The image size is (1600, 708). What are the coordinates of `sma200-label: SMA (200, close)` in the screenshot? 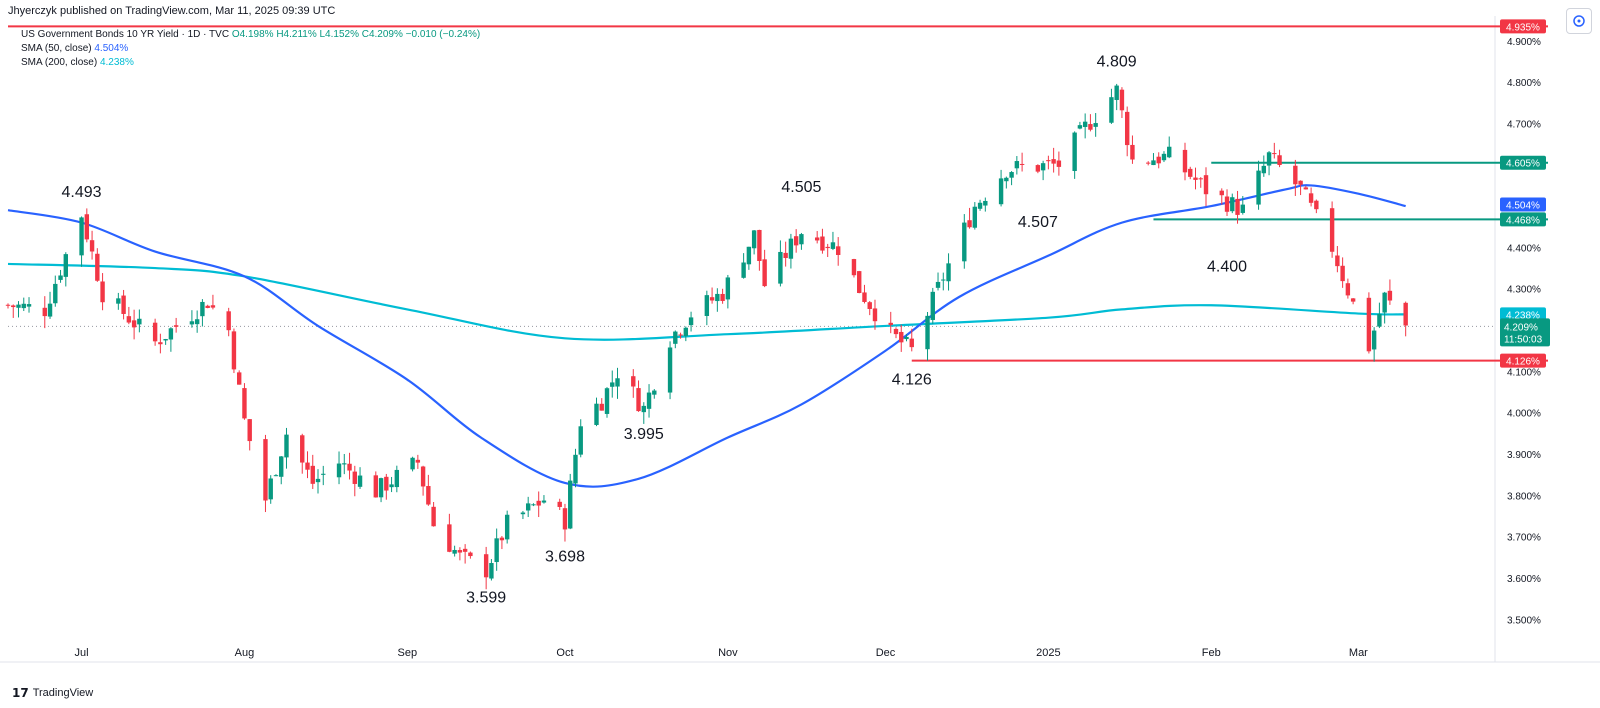 It's located at (59, 62).